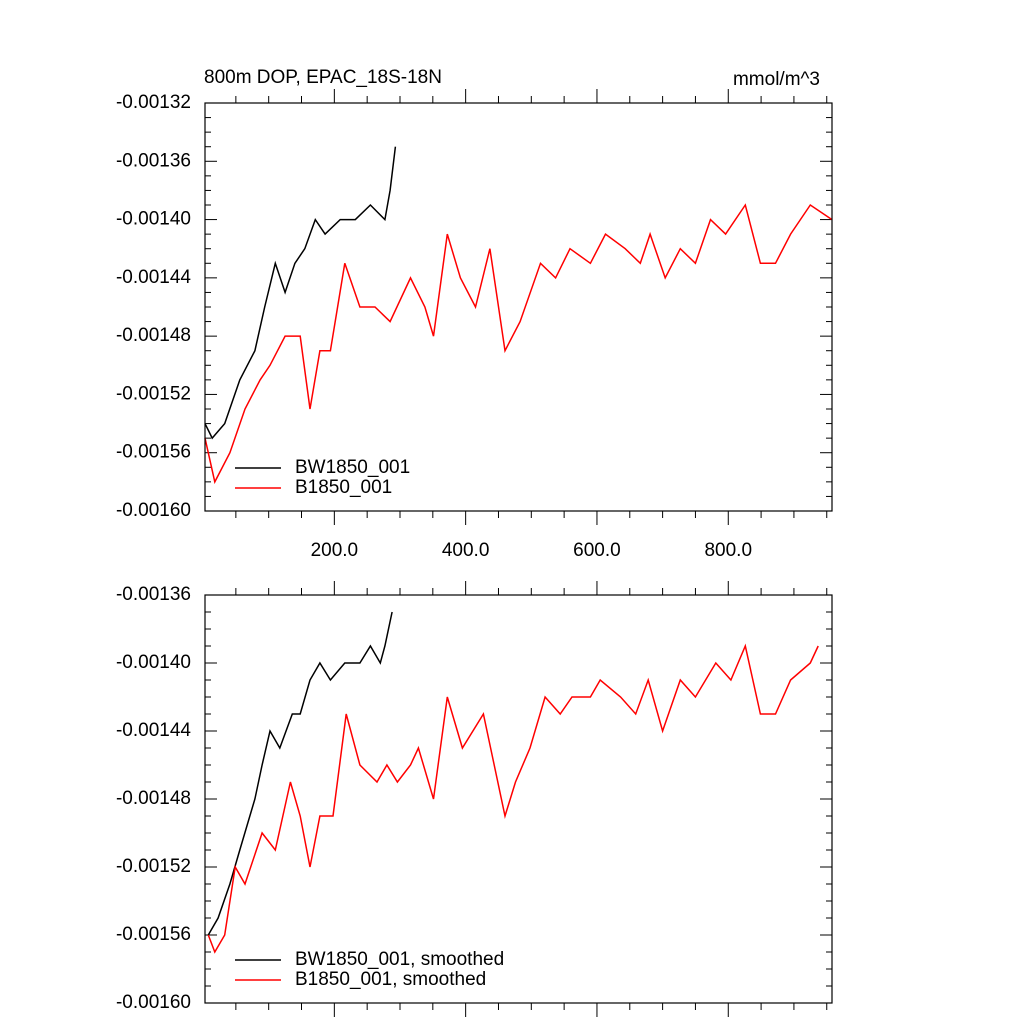  Describe the element at coordinates (343, 487) in the screenshot. I see `legend-label: B1850_001` at that location.